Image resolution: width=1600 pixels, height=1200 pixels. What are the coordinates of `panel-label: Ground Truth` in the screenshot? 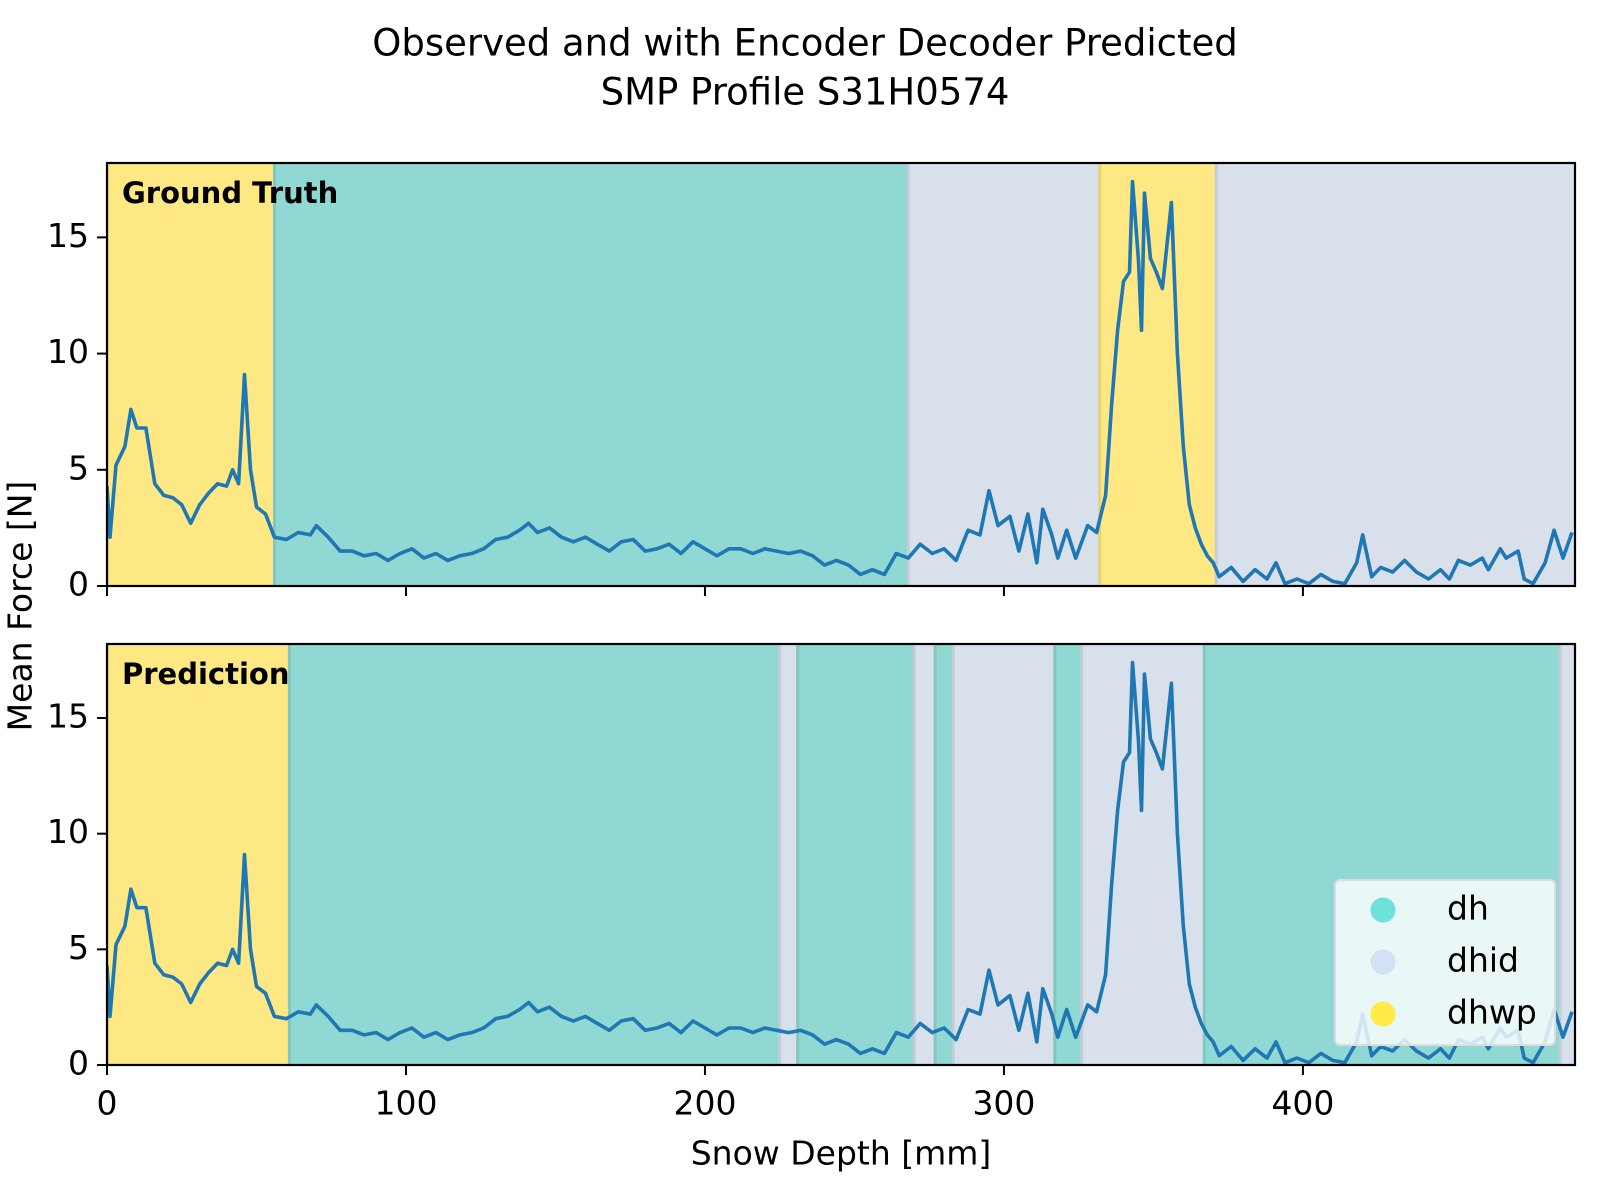 It's located at (230, 193).